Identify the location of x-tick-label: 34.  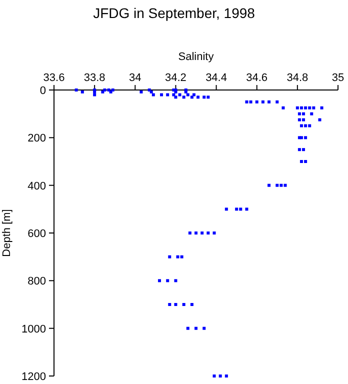
(135, 78).